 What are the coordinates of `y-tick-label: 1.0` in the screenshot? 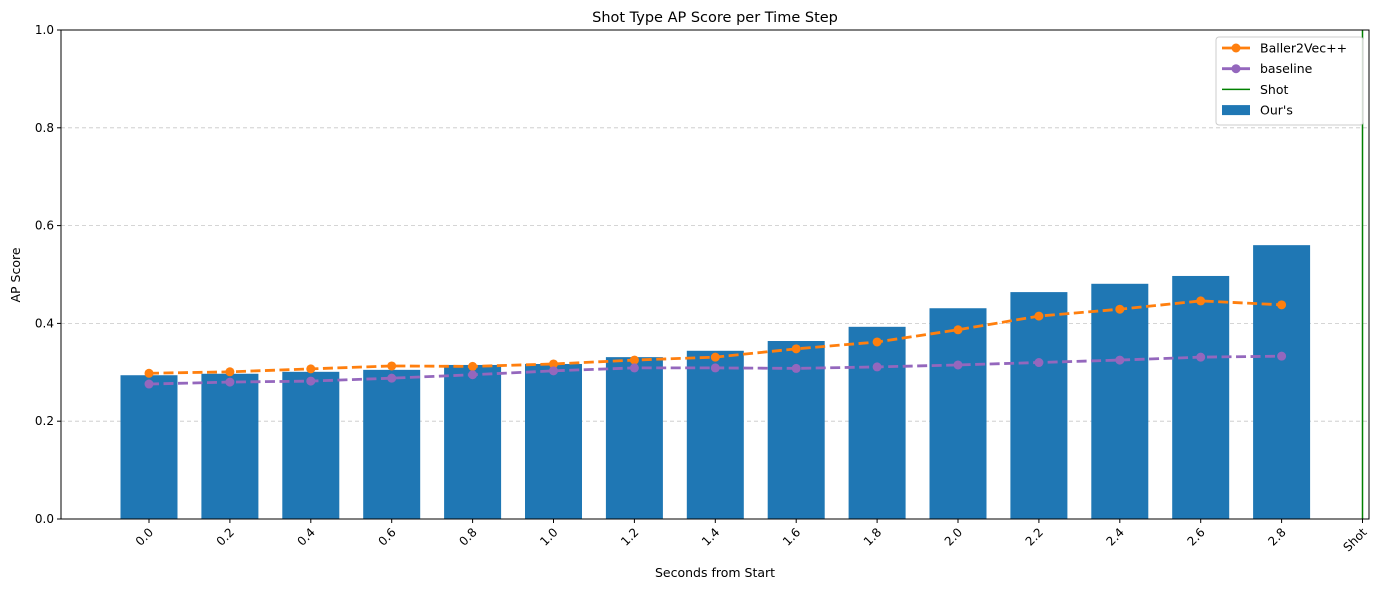 It's located at (44, 30).